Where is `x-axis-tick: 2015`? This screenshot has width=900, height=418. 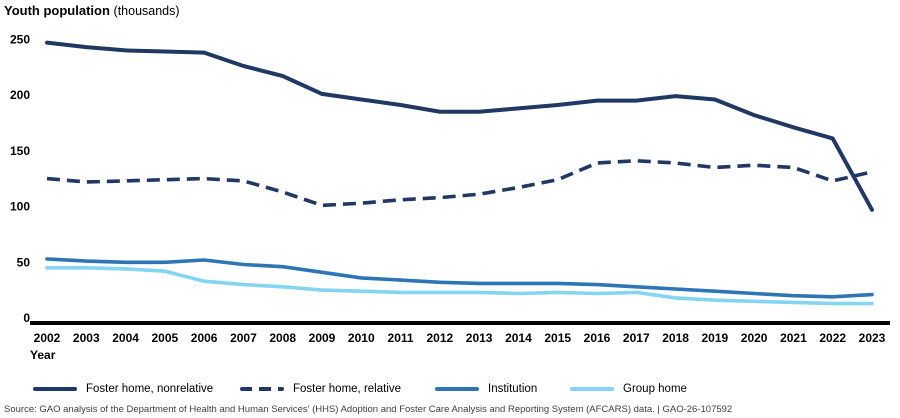 x-axis-tick: 2015 is located at coordinates (557, 338).